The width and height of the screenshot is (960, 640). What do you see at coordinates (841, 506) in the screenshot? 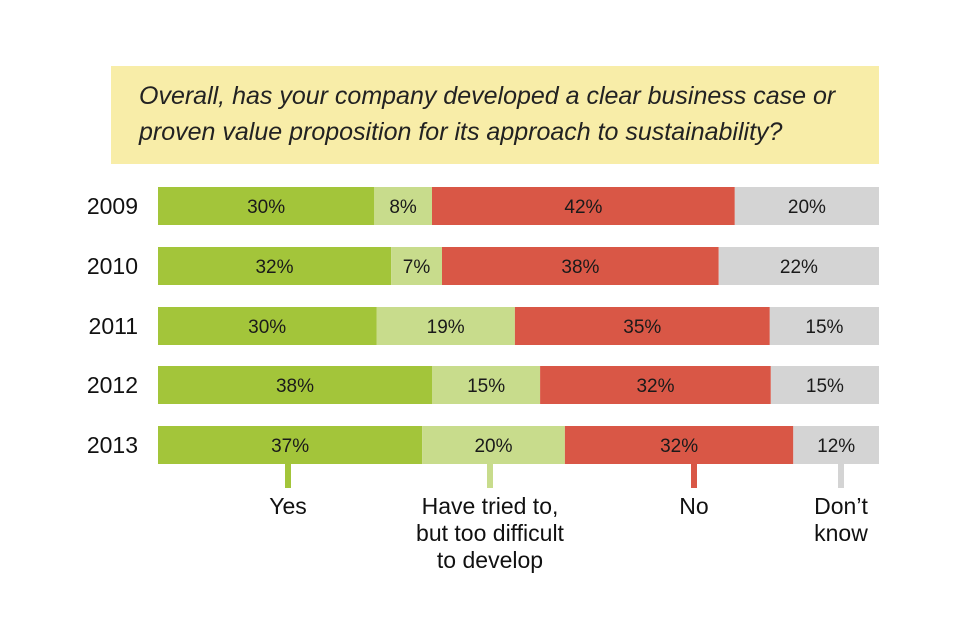
I see `legend-label: Don’t` at bounding box center [841, 506].